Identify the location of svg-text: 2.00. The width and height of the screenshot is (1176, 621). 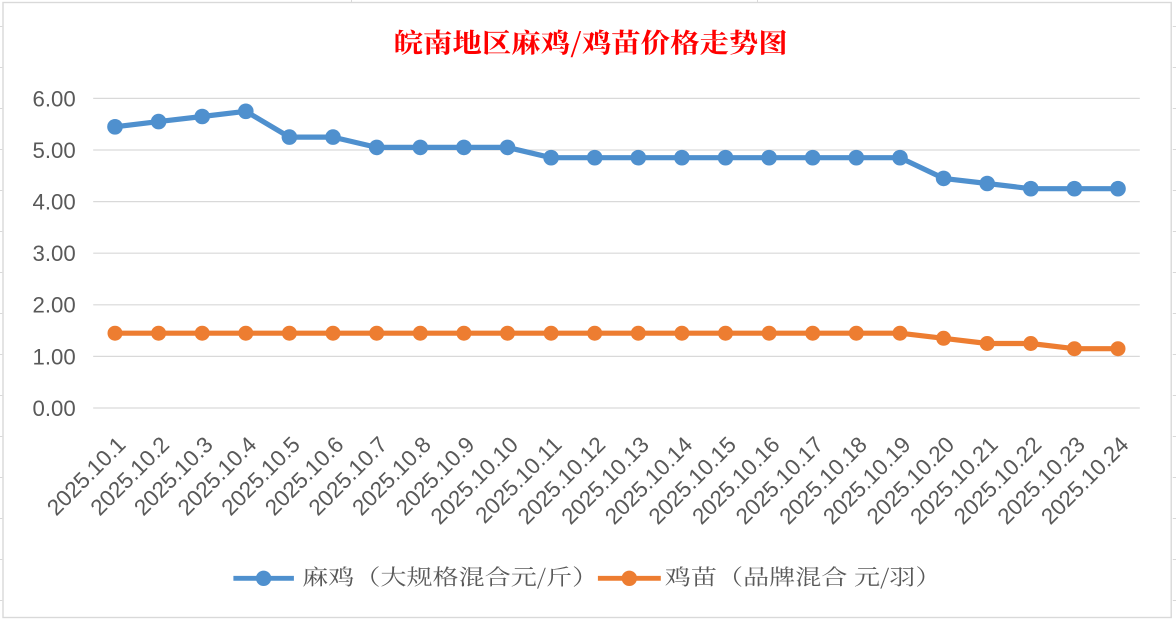
(54, 305).